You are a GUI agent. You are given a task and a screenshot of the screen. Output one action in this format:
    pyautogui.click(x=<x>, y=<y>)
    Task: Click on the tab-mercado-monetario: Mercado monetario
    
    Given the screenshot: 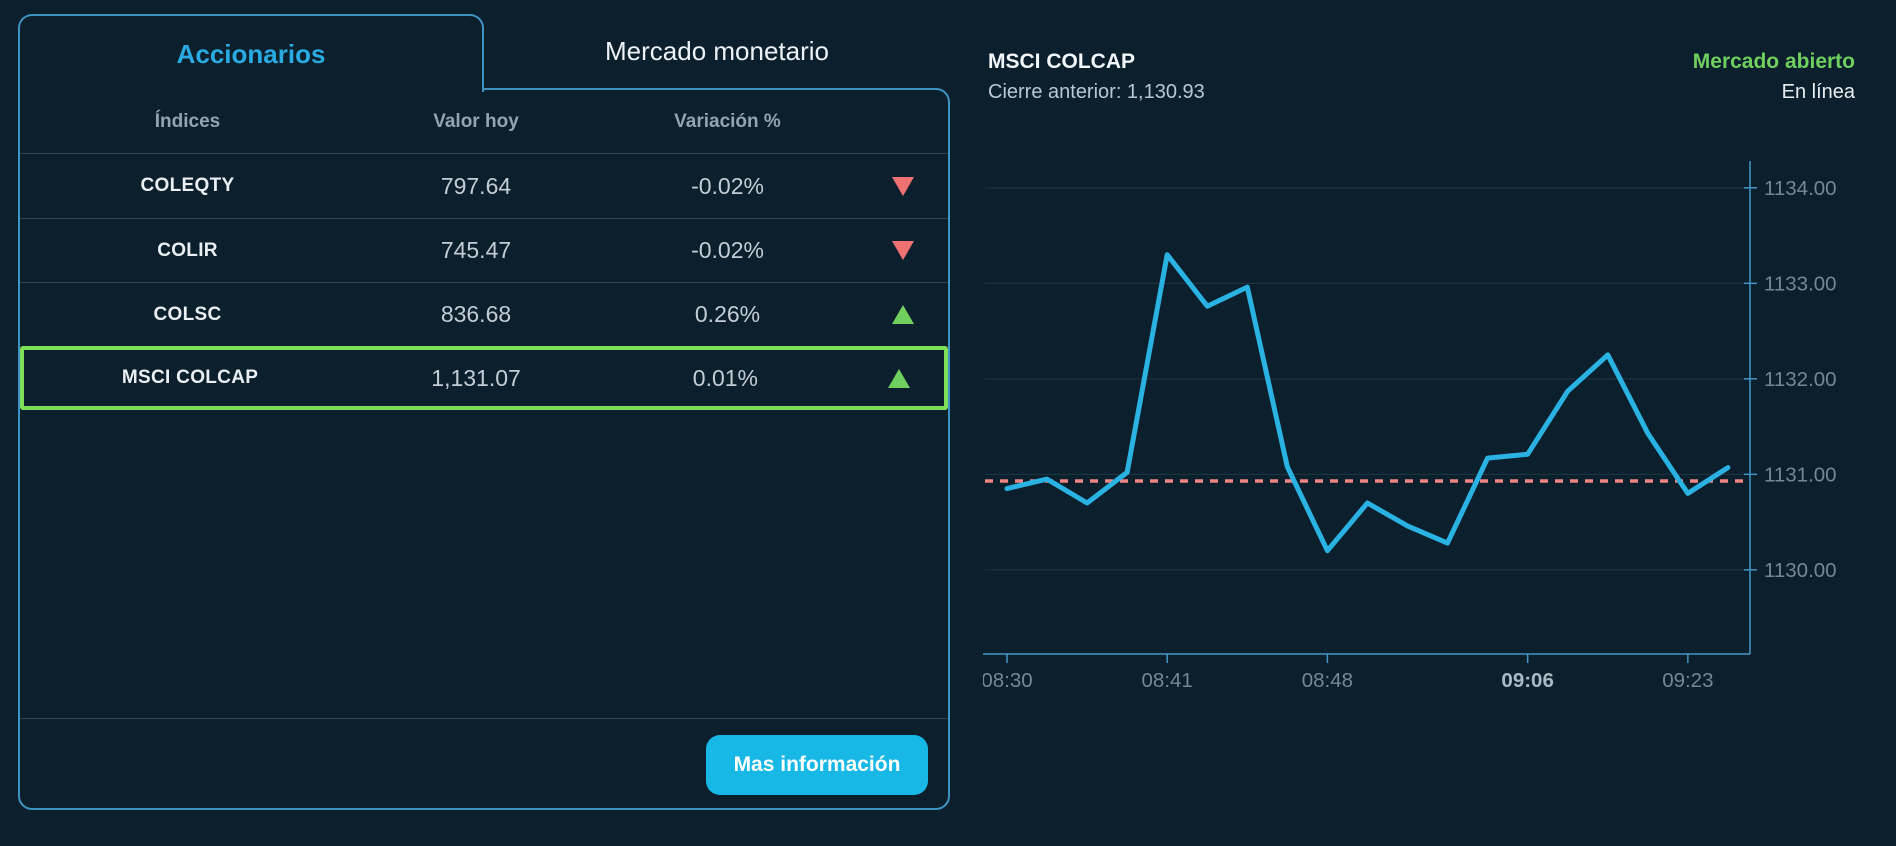 What is the action you would take?
    pyautogui.click(x=717, y=51)
    